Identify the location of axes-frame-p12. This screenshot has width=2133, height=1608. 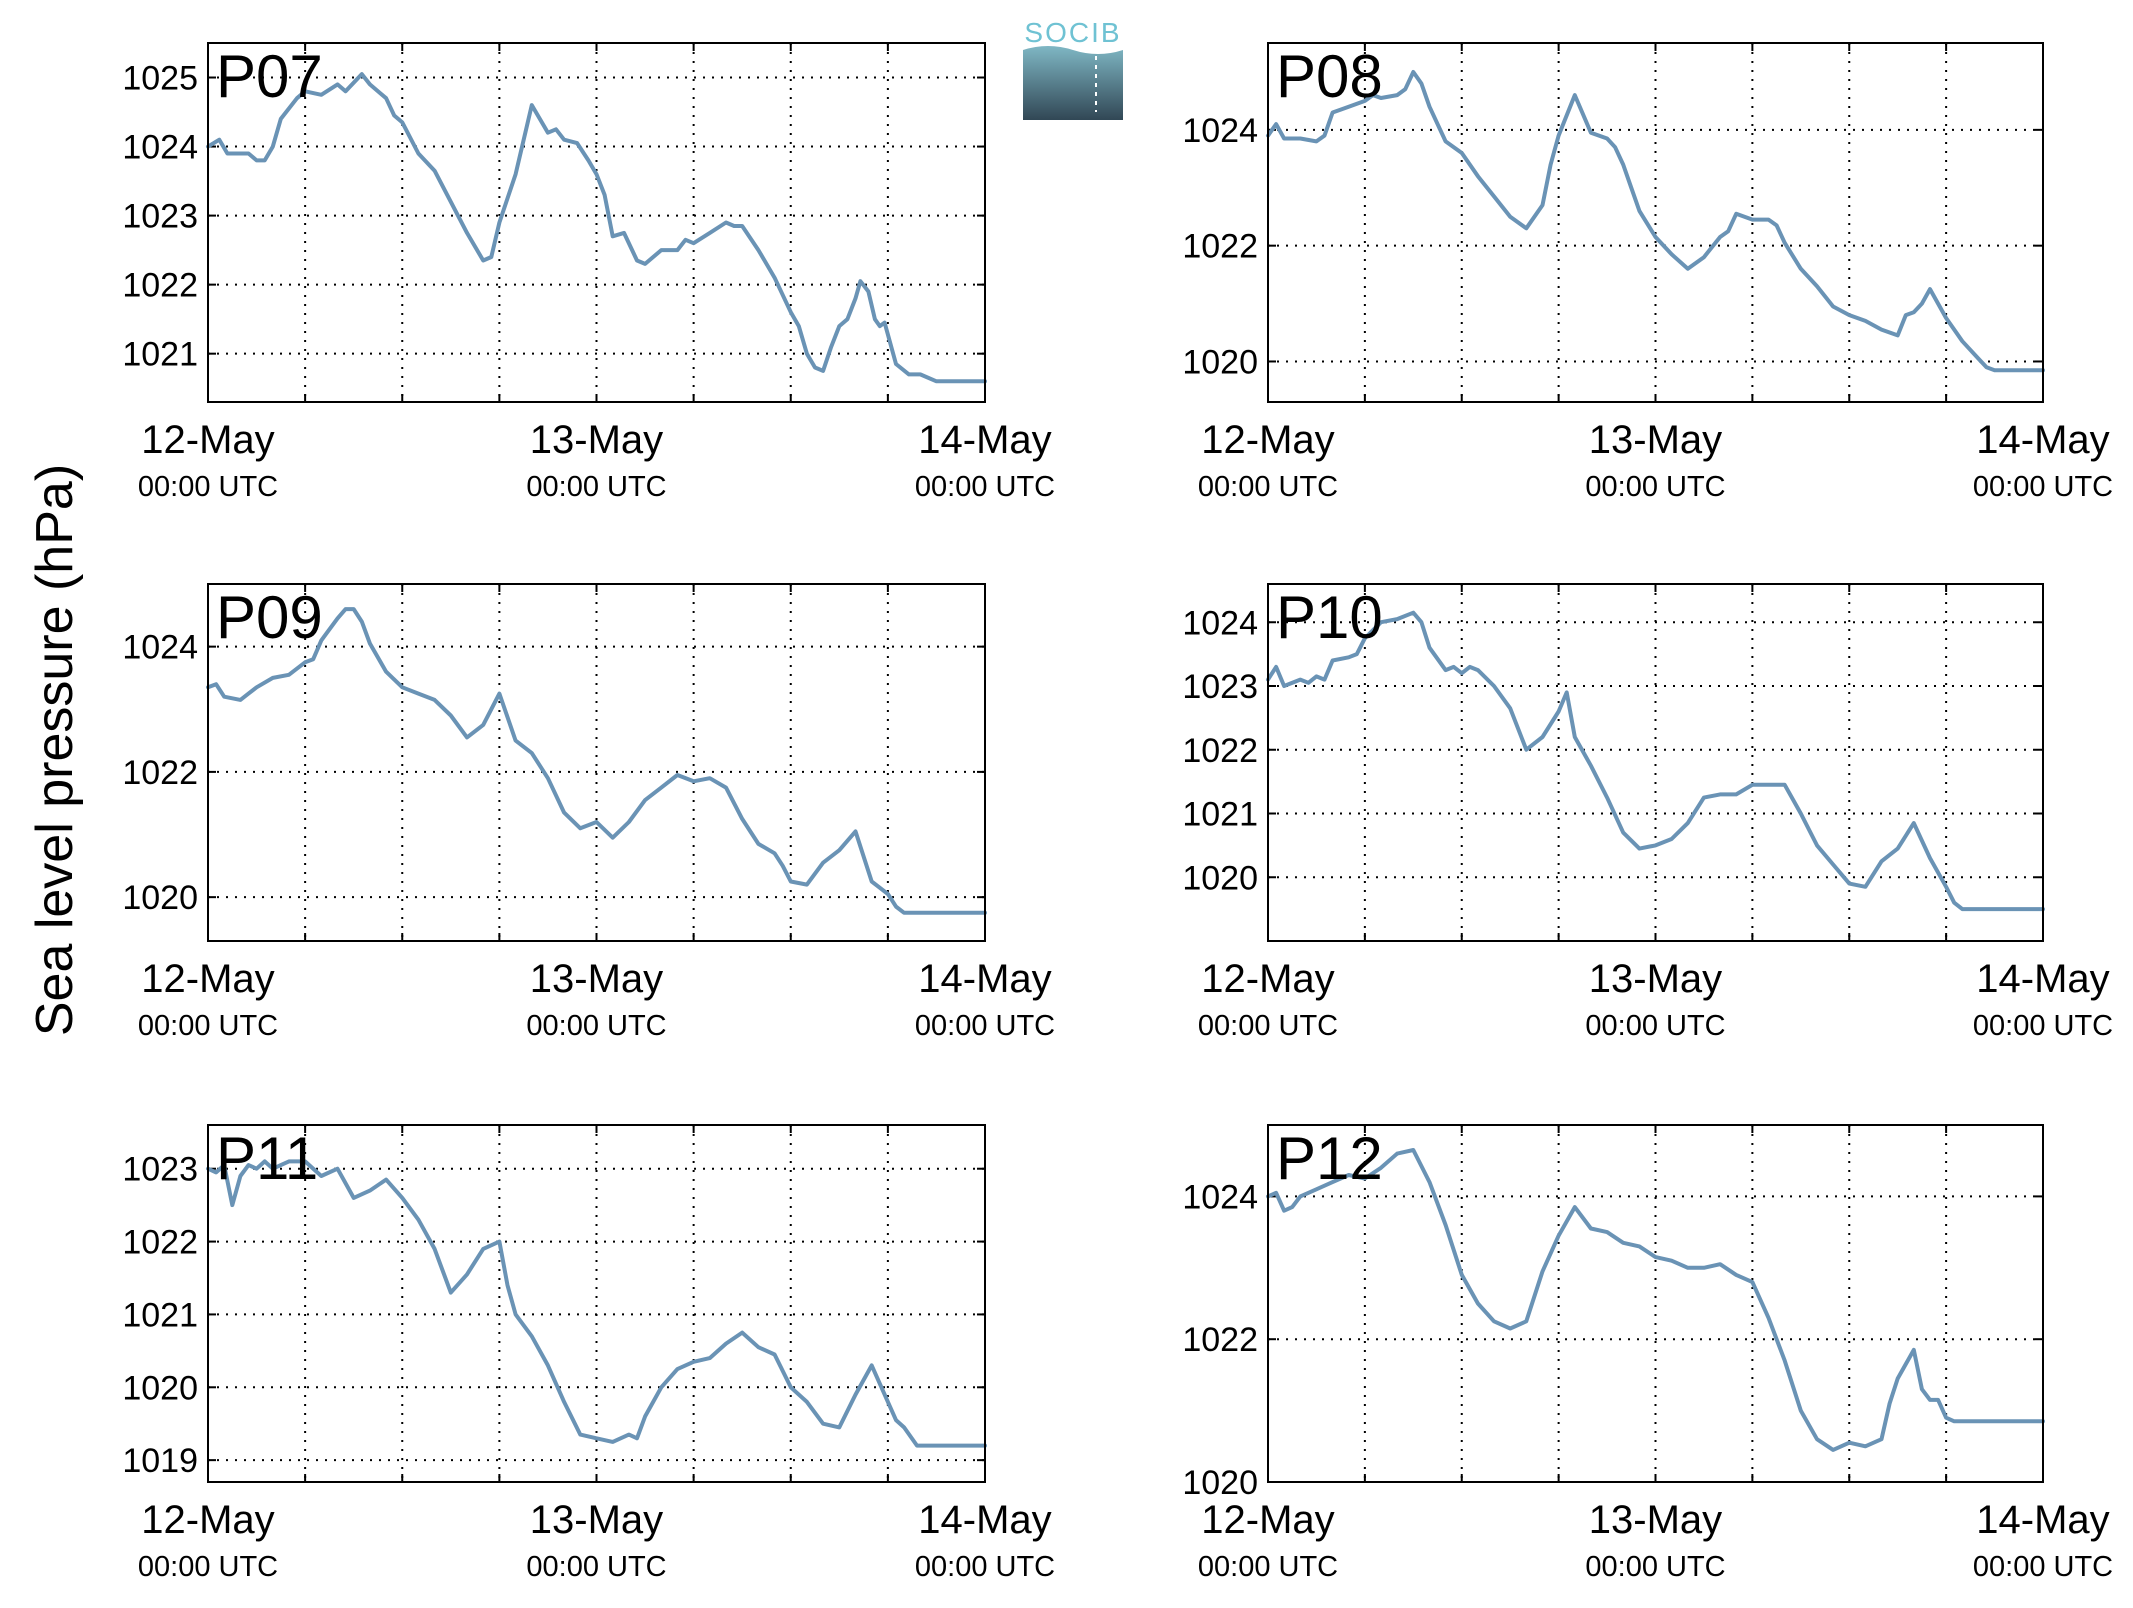
(1655, 1303).